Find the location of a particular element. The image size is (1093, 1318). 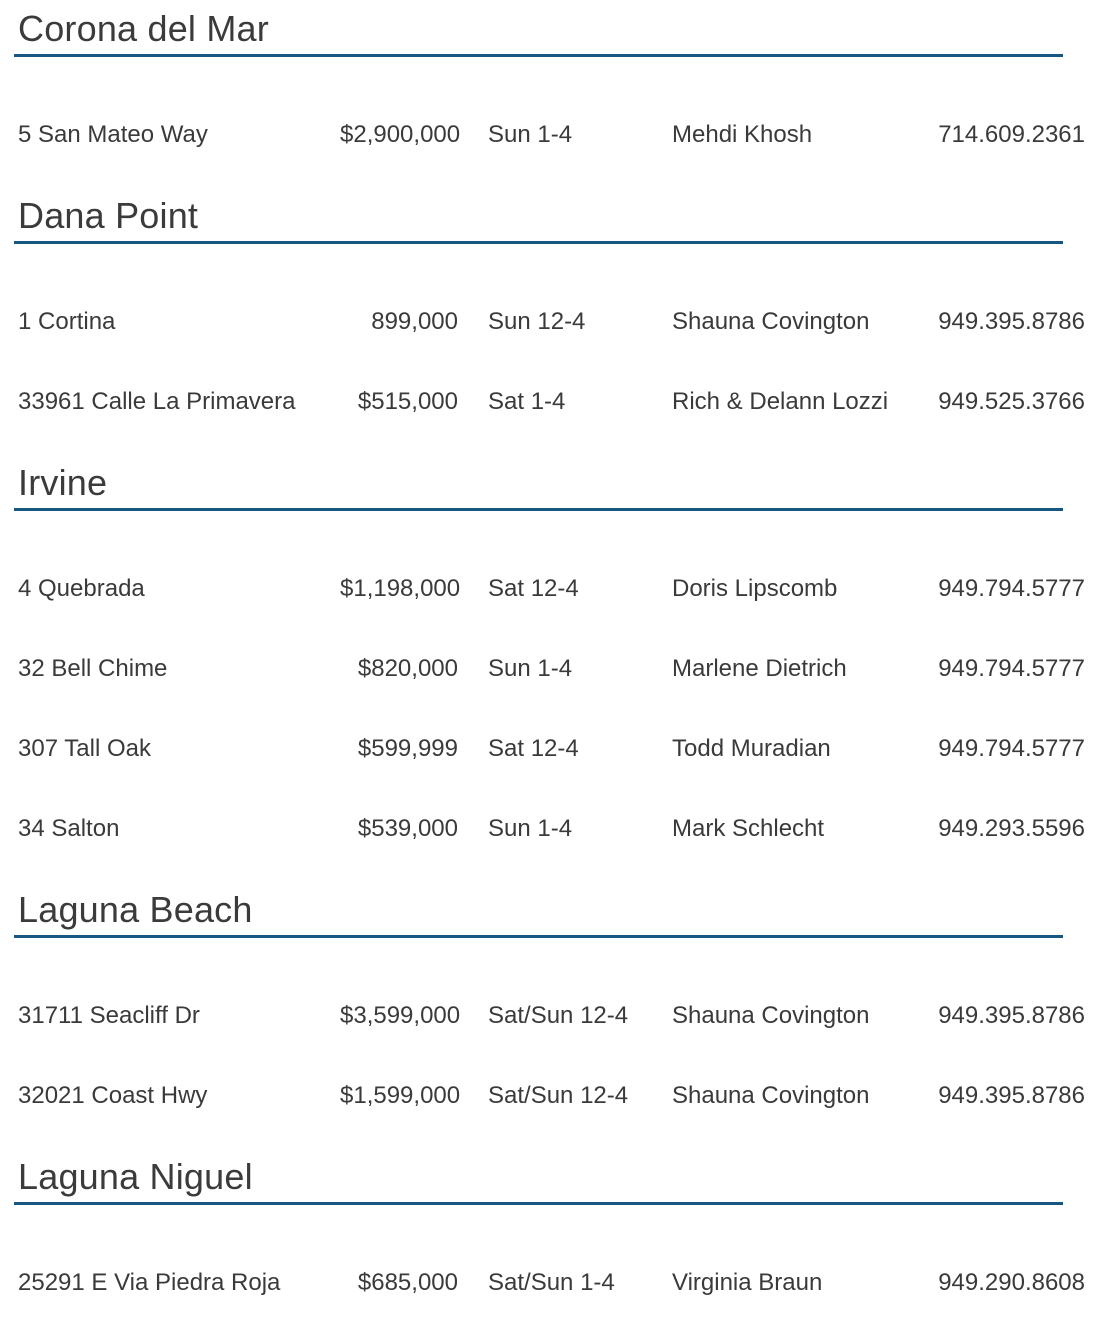

city-heading: Irvine is located at coordinates (538, 486).